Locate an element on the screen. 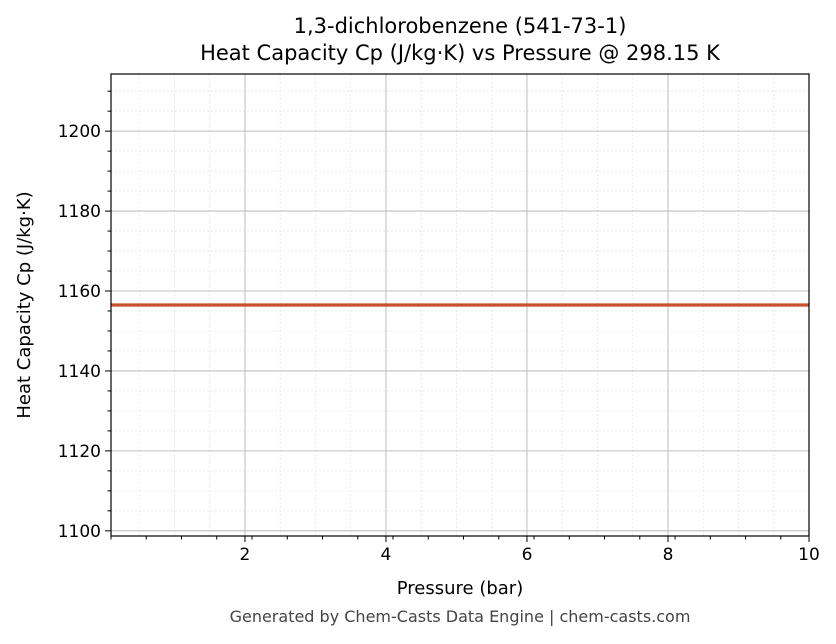 The image size is (836, 644). y-tick-label: 1180 is located at coordinates (79, 212).